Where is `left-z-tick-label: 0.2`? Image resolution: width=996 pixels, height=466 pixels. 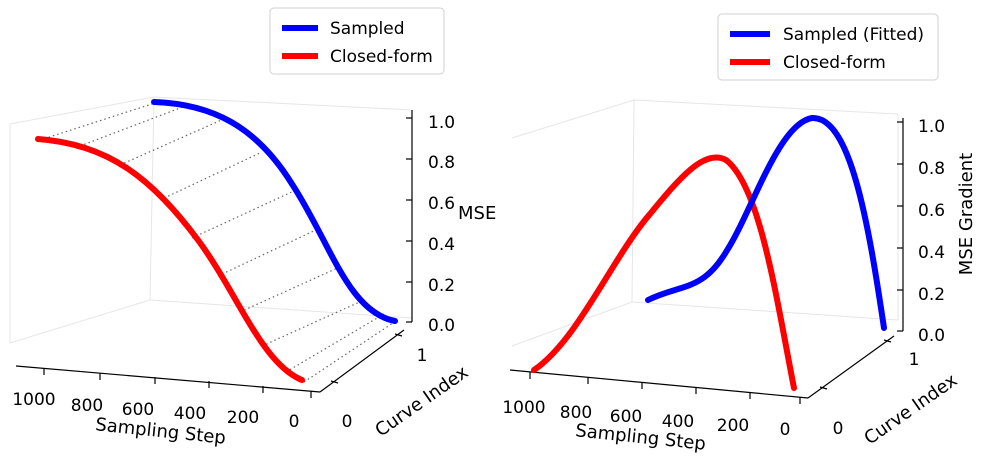 left-z-tick-label: 0.2 is located at coordinates (441, 286).